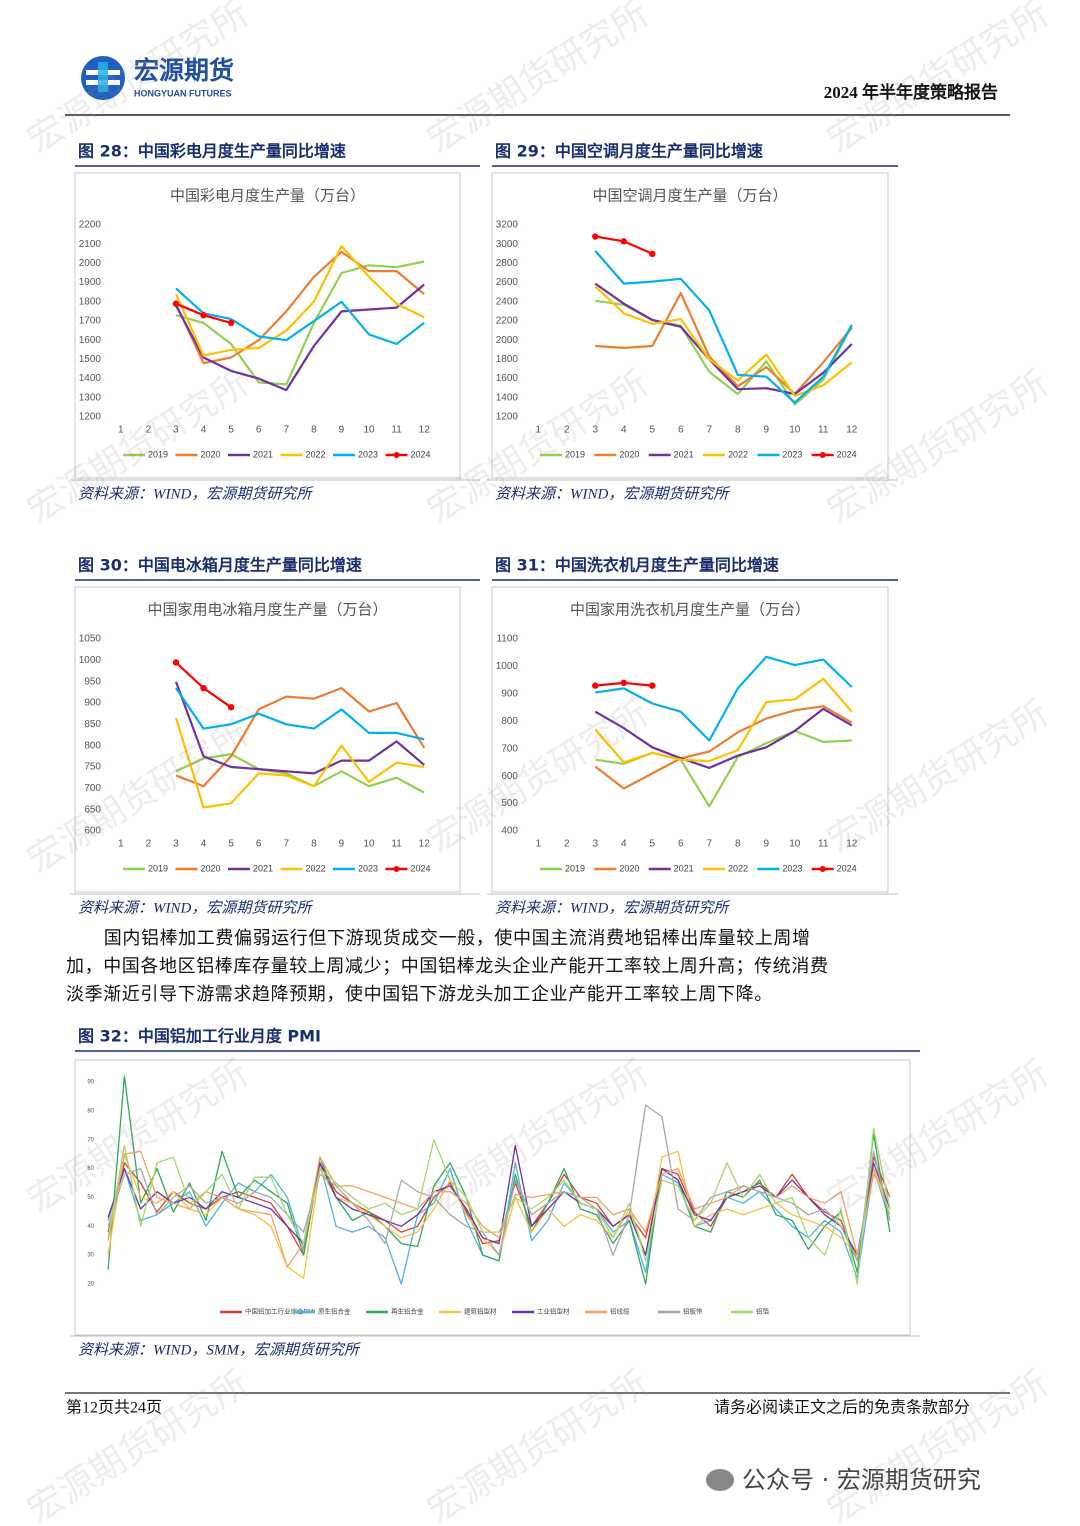  What do you see at coordinates (90, 1140) in the screenshot?
I see `y-tick-label: 70` at bounding box center [90, 1140].